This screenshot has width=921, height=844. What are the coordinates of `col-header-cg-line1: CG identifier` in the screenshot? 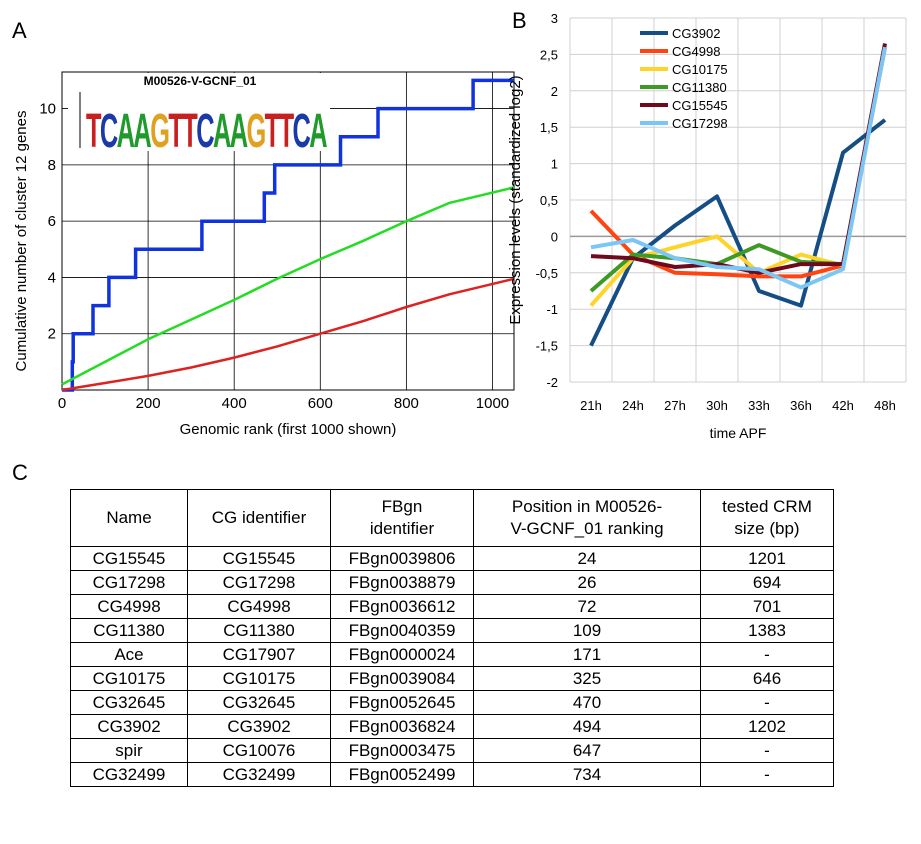 It's located at (259, 517).